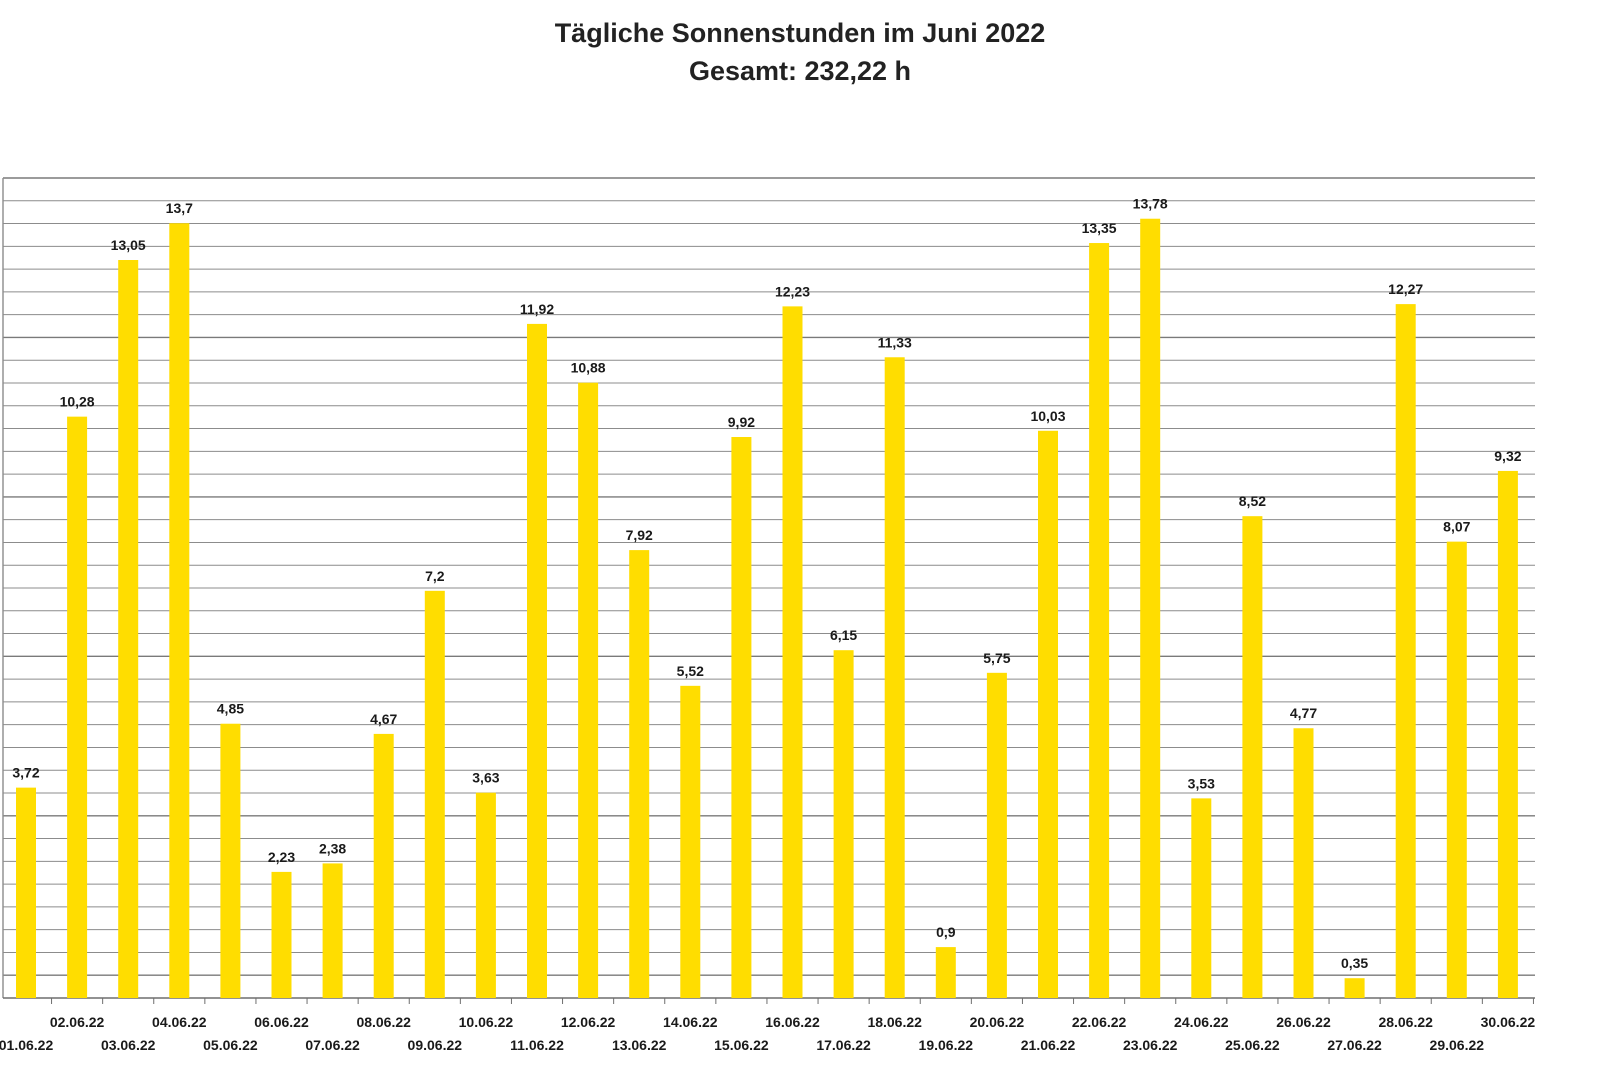 The image size is (1600, 1069). I want to click on data-label: 8,52, so click(1252, 501).